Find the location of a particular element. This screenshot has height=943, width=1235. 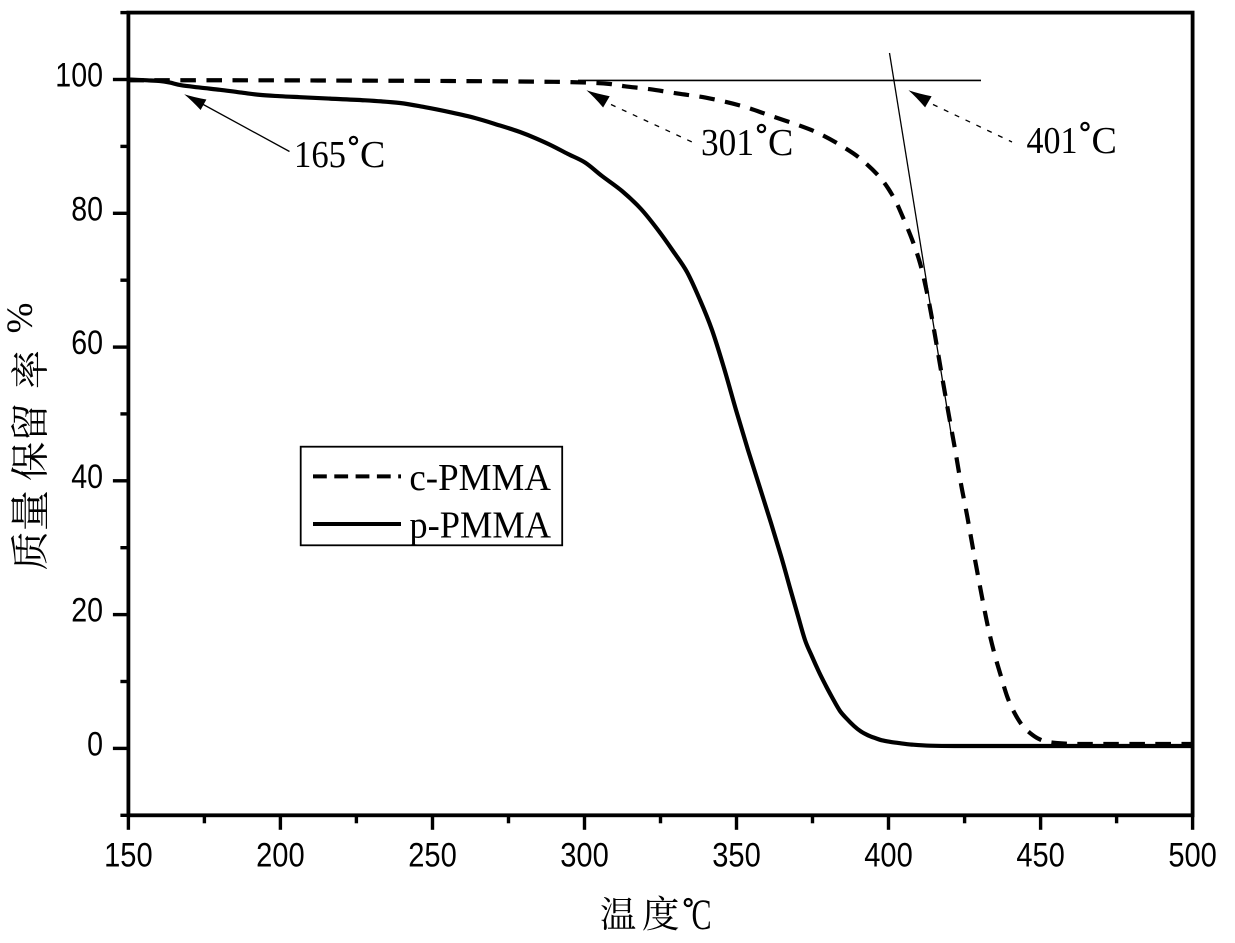

svg-text: 80 is located at coordinates (87, 209).